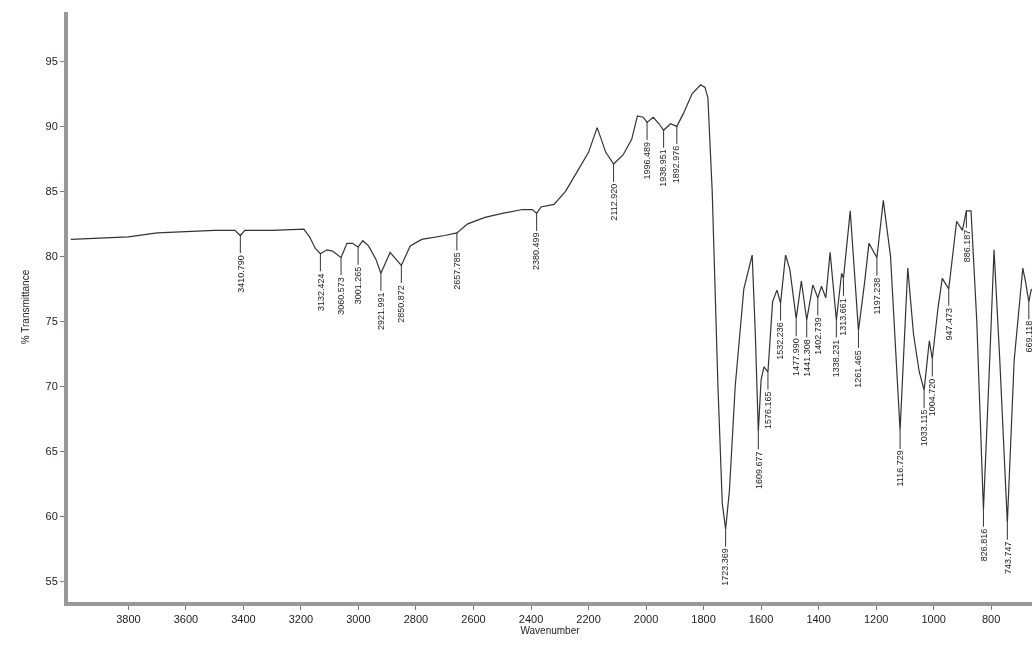 The image size is (1034, 662). I want to click on x-tick-label: 3400, so click(243, 619).